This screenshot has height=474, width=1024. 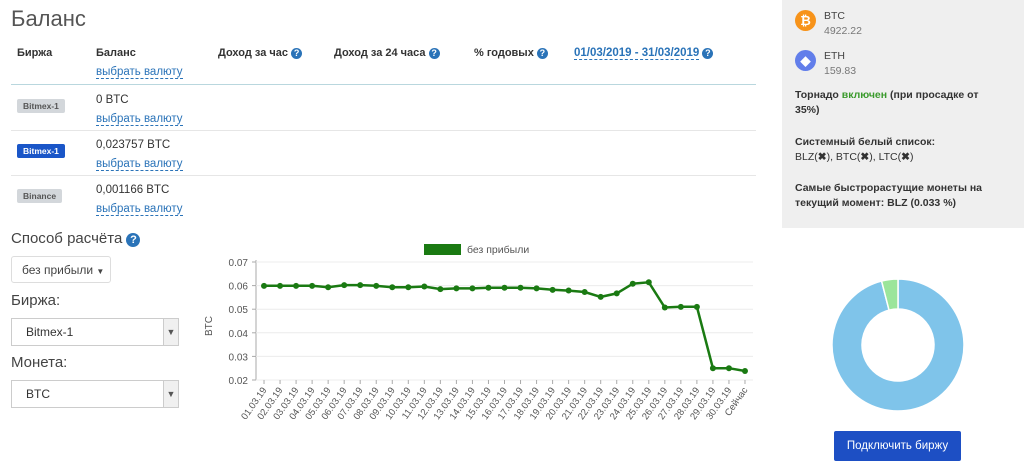 I want to click on whitelist-title: Системный белый список:, so click(x=865, y=142).